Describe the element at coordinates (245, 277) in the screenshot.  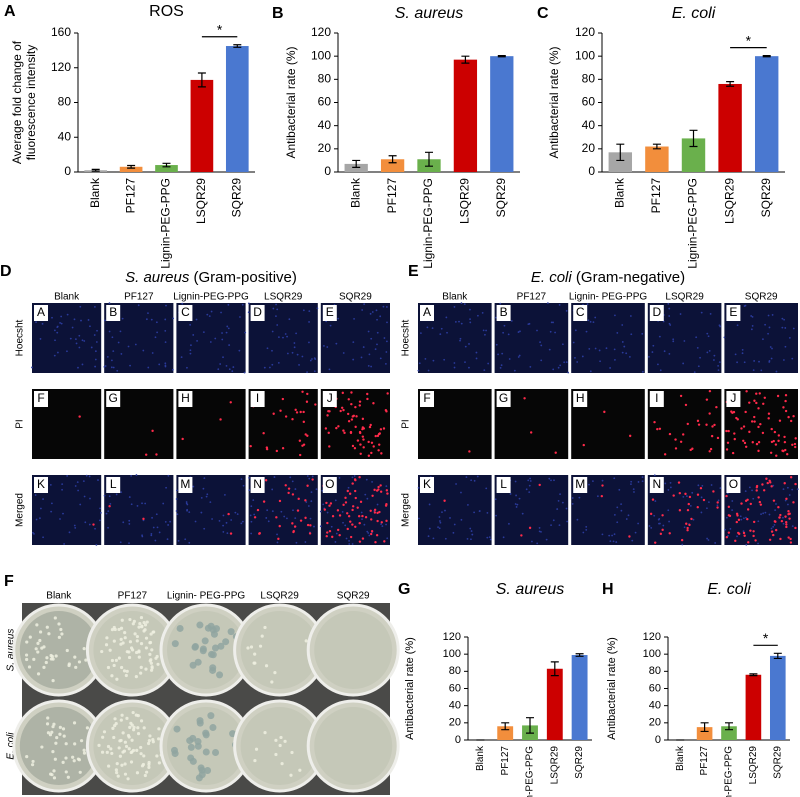
I see `panel-subtitle: (Gram-positive)` at that location.